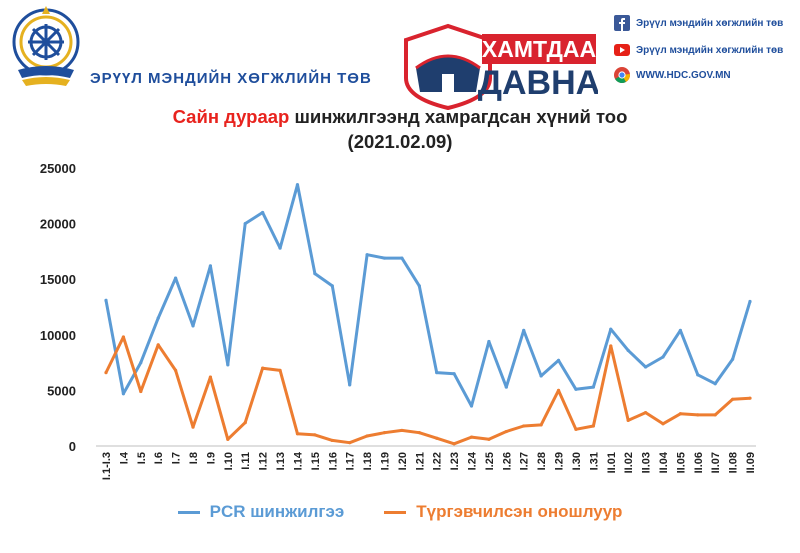  I want to click on y-tick-label: 0, so click(72, 446).